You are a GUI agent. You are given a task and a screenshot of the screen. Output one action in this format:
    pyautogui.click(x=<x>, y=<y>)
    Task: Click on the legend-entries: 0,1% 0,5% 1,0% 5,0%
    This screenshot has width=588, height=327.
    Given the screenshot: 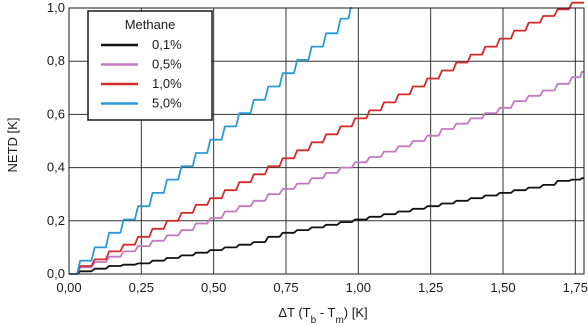 What is the action you would take?
    pyautogui.click(x=141, y=74)
    